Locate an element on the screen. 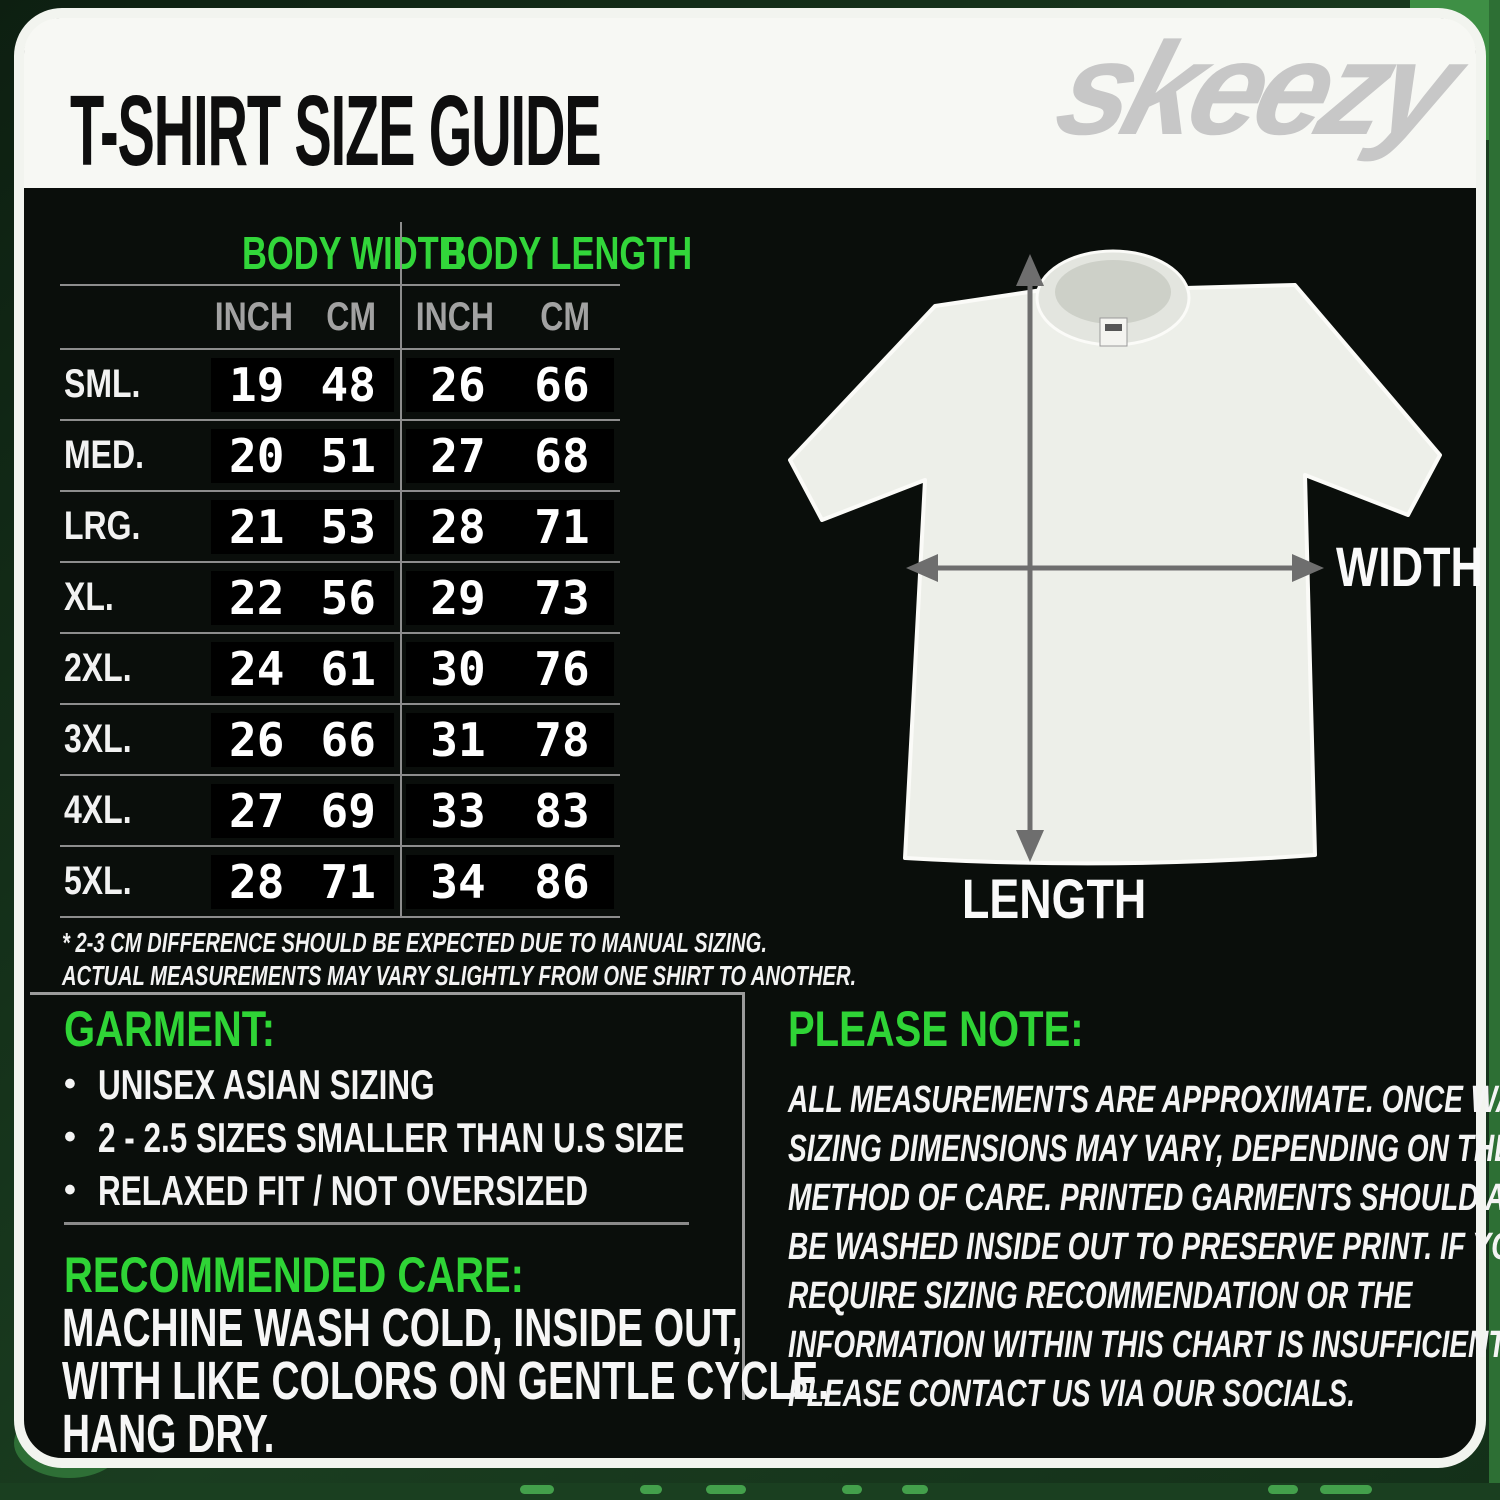 Image resolution: width=1500 pixels, height=1500 pixels. length-inch-value: 31 is located at coordinates (458, 739).